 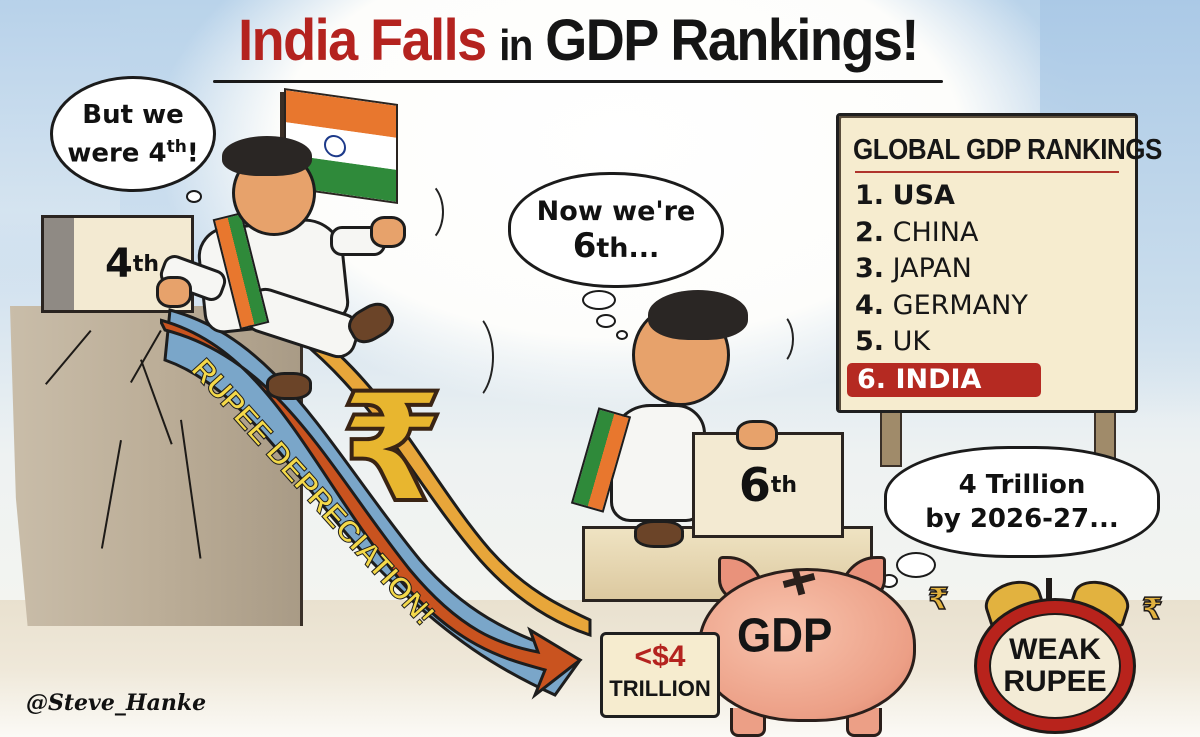 I want to click on bubble-middle-num: 6, so click(x=584, y=245).